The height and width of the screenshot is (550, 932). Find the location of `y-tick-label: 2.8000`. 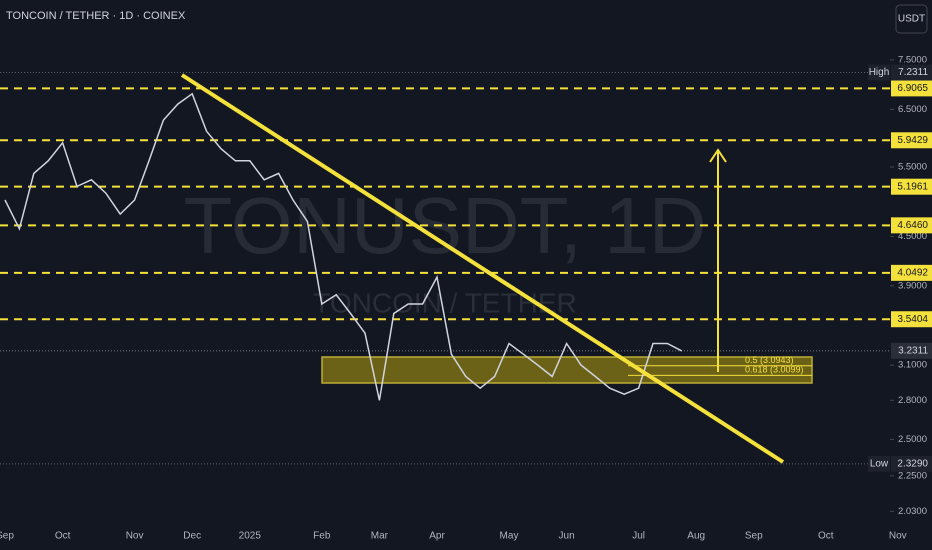

y-tick-label: 2.8000 is located at coordinates (912, 400).